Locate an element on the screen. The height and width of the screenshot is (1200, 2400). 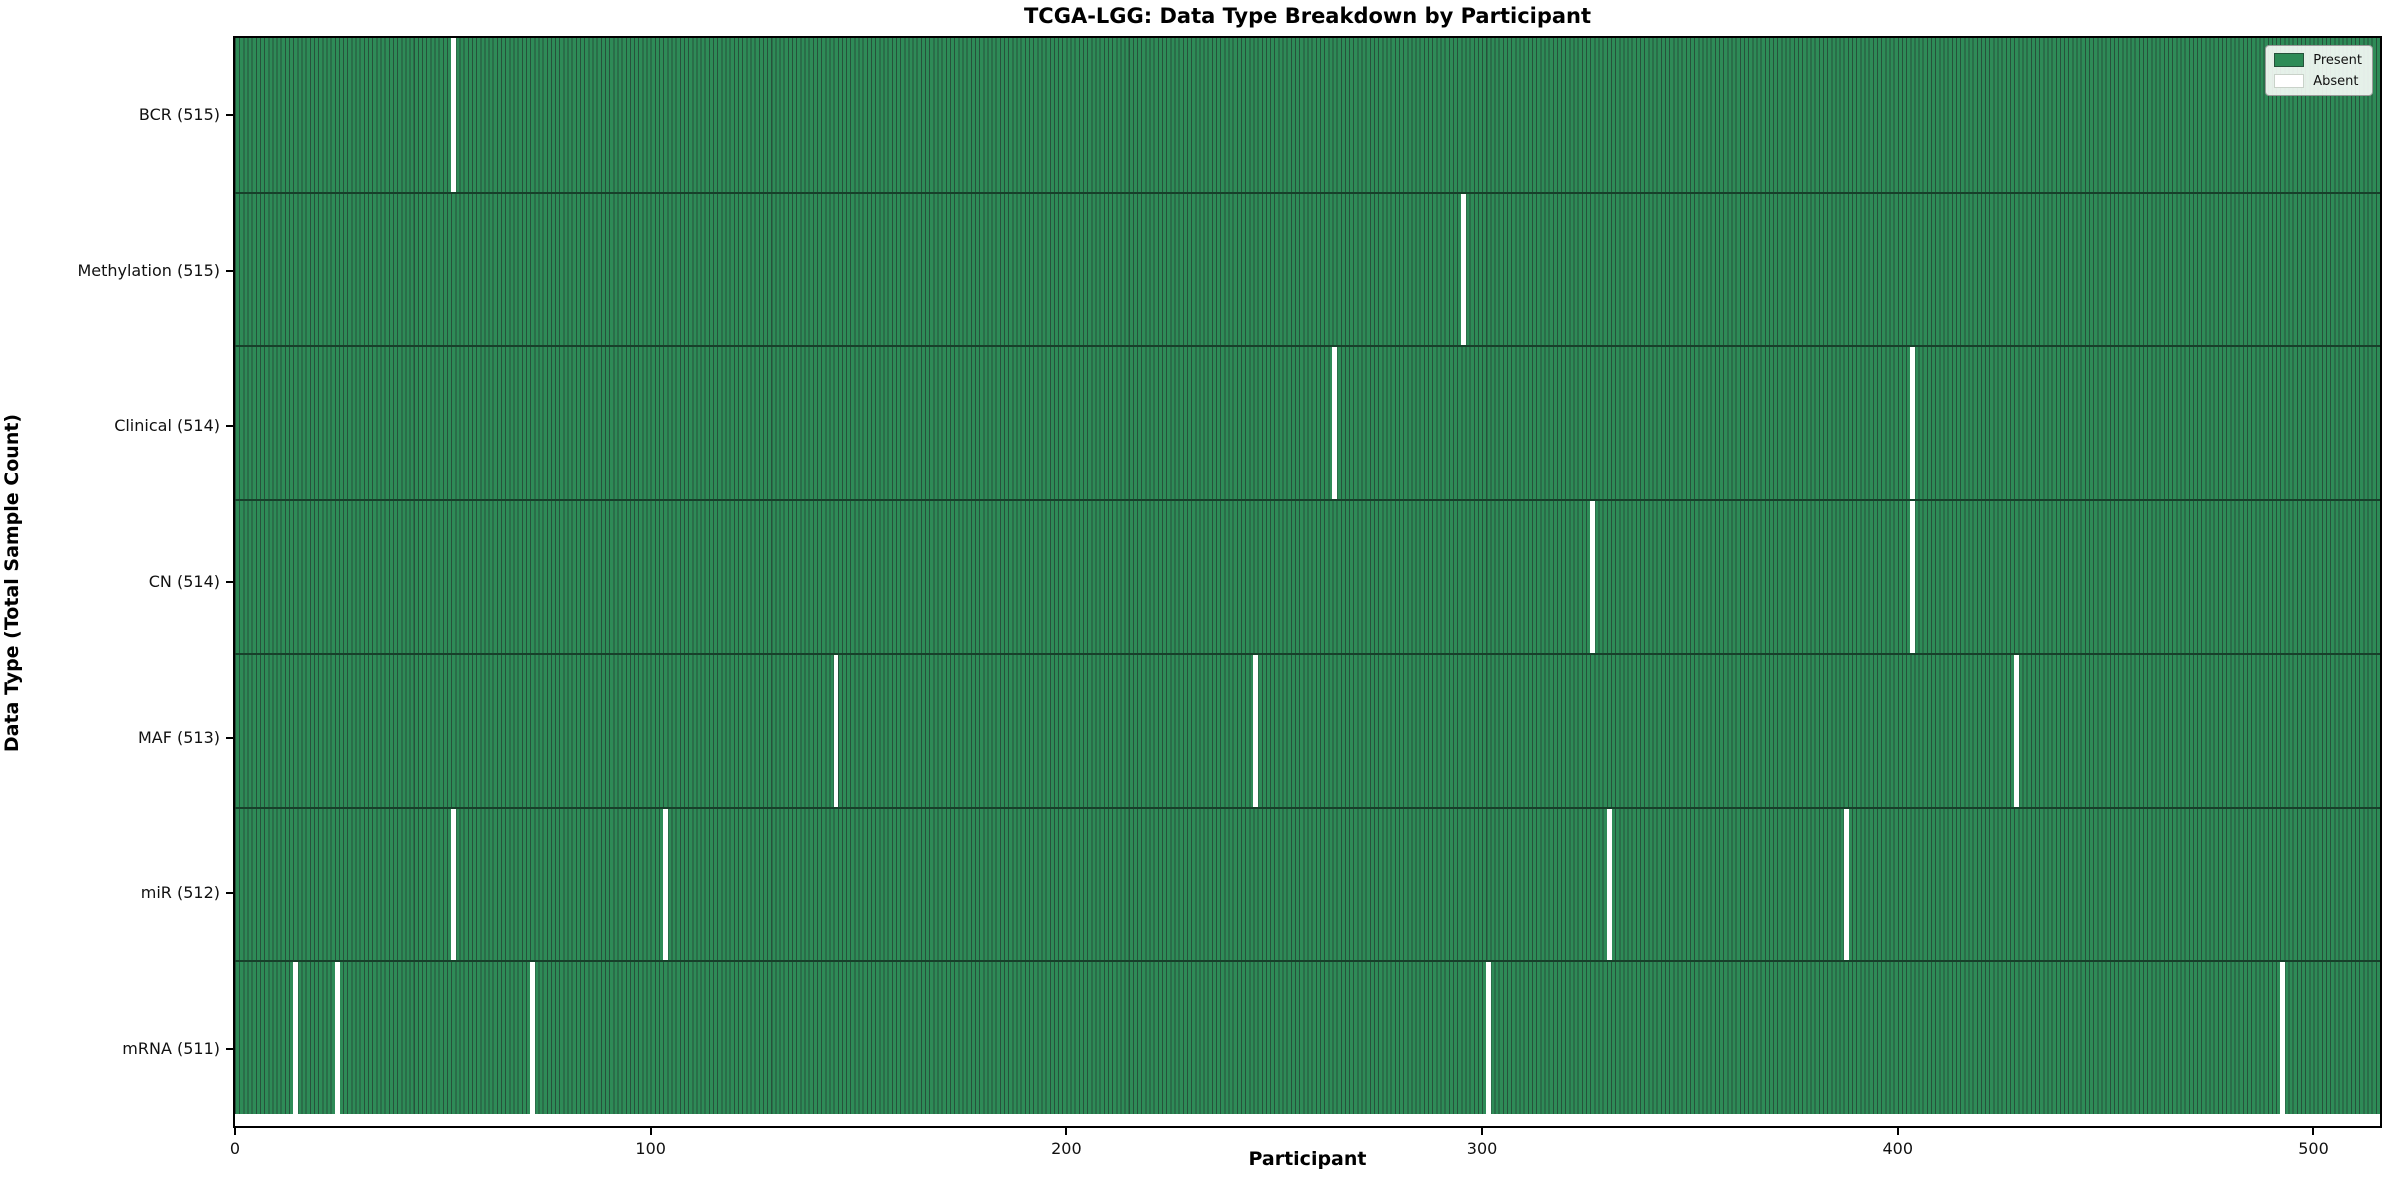
y-tick-label-BCR: BCR (515) is located at coordinates (179, 114).